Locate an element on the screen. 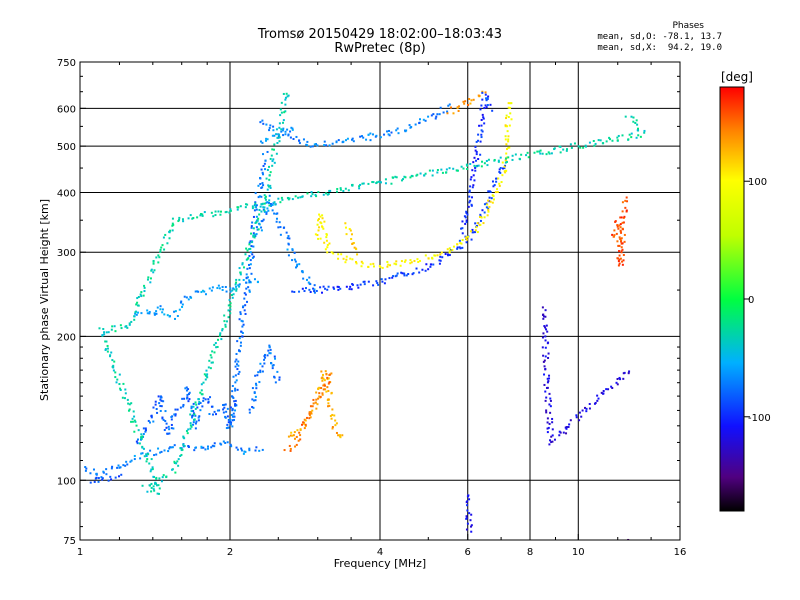  y-tick-label: 600 is located at coordinates (66, 109).